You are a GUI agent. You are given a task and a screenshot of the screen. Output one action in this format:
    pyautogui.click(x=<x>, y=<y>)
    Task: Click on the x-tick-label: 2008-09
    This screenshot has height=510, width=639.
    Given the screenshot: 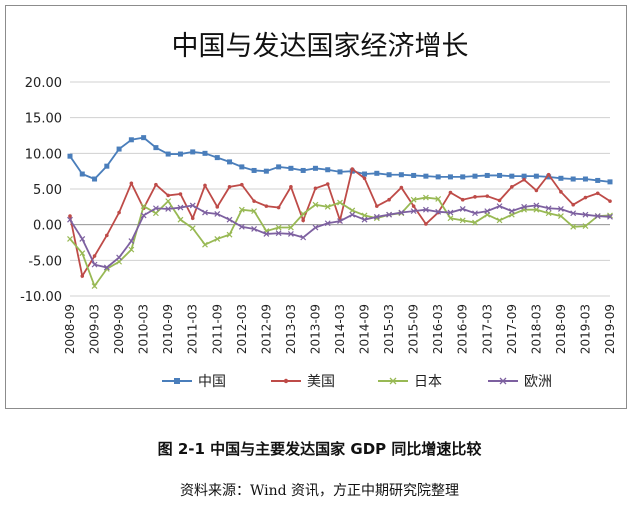 What is the action you would take?
    pyautogui.click(x=70, y=329)
    